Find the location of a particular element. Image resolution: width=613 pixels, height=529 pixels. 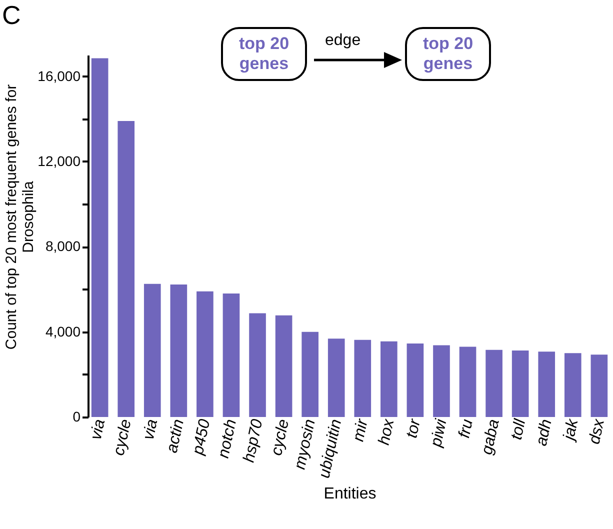

x-tick-label: ubiquitin is located at coordinates (331, 449).